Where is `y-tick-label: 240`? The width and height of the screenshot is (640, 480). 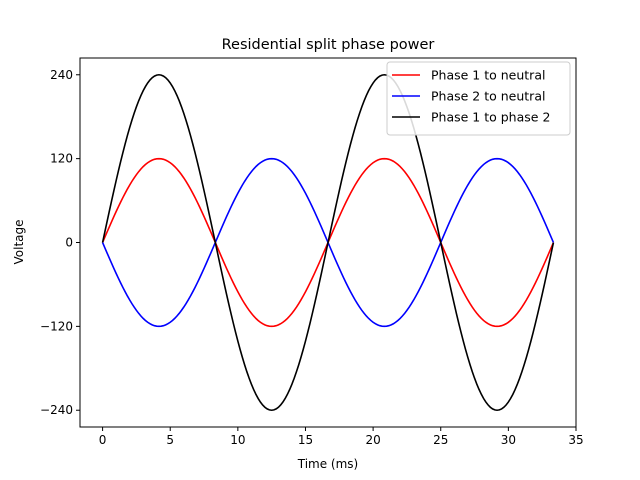 y-tick-label: 240 is located at coordinates (61, 75).